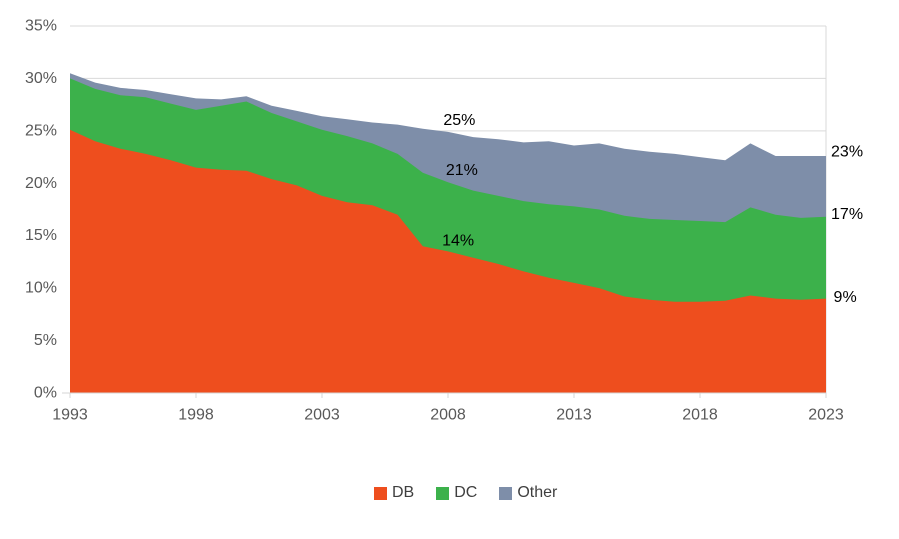 This screenshot has height=539, width=899. What do you see at coordinates (845, 297) in the screenshot?
I see `data-label: 9%` at bounding box center [845, 297].